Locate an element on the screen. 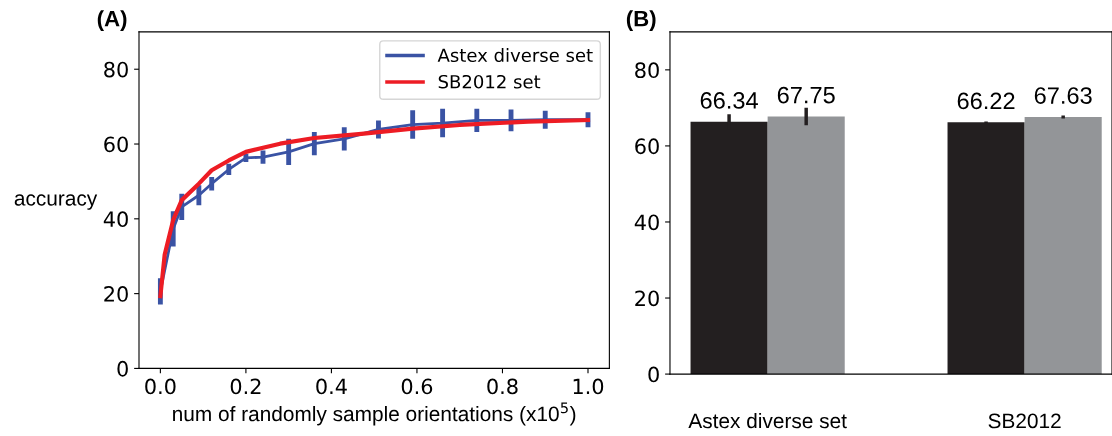 Image resolution: width=1112 pixels, height=436 pixels. chart-title: (A) is located at coordinates (112, 20).